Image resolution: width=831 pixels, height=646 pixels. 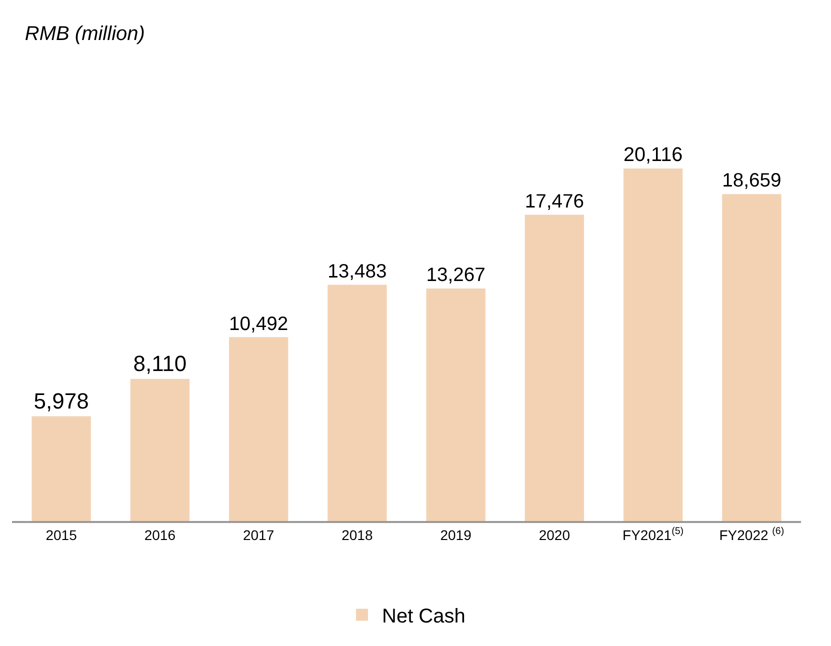 I want to click on legend-label: Net Cash, so click(x=424, y=617).